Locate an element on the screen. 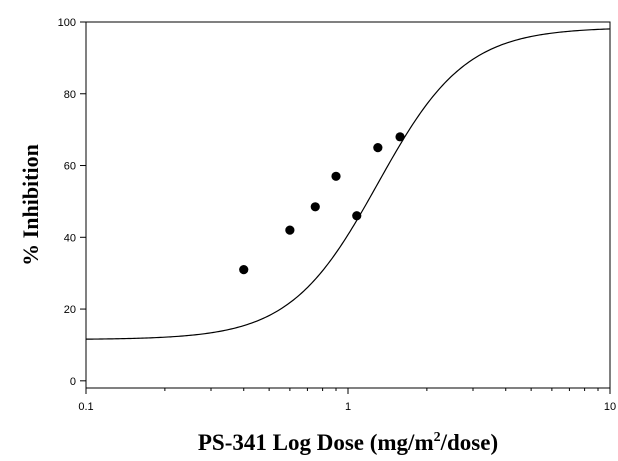  x-tick-label: 10 is located at coordinates (610, 407).